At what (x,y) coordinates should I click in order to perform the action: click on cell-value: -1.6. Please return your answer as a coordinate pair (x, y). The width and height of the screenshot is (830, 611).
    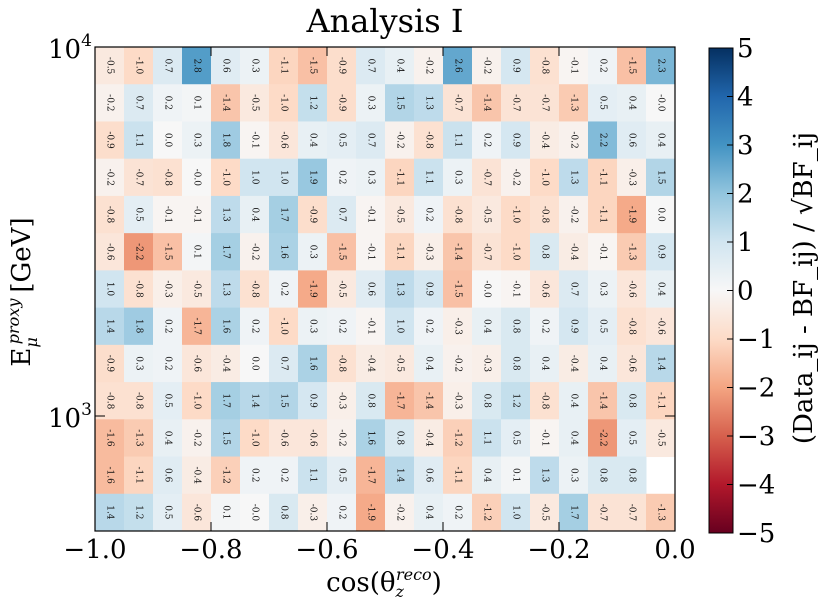
    Looking at the image, I should click on (110, 438).